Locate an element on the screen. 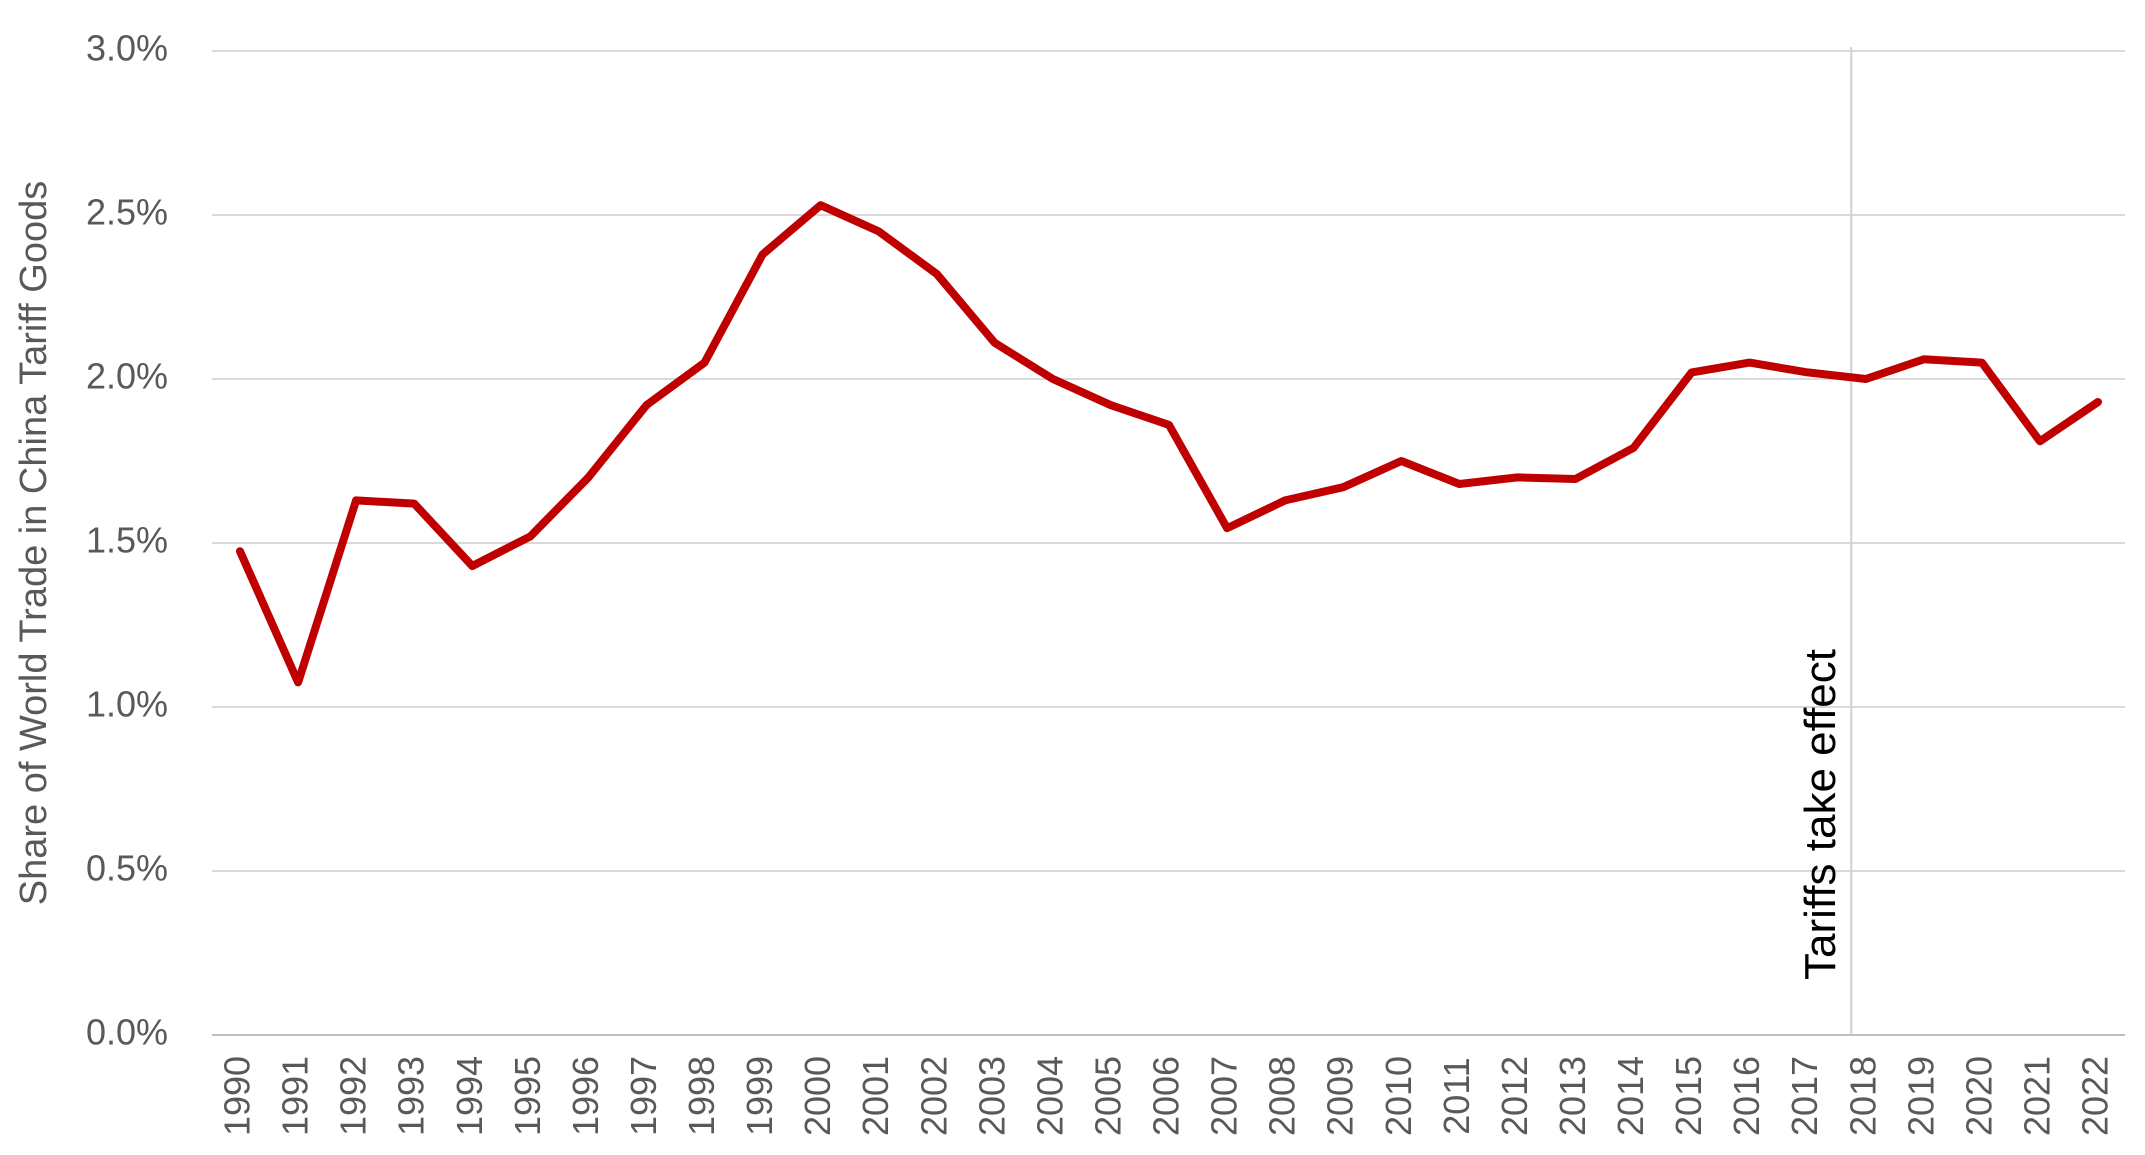 Image resolution: width=2145 pixels, height=1155 pixels. x-tick-label: 2013 is located at coordinates (1572, 1096).